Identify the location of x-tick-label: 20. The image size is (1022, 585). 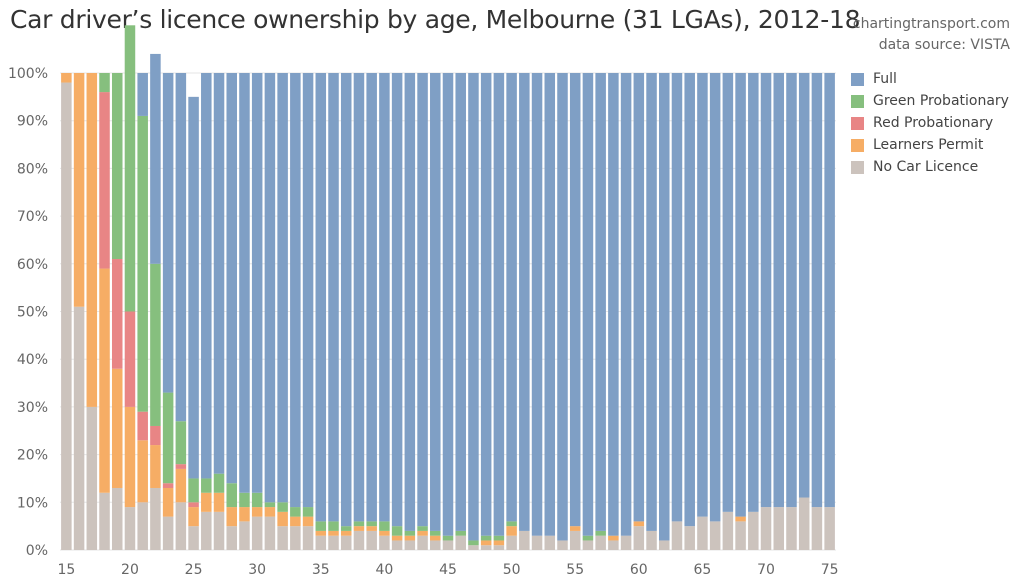
(130, 570).